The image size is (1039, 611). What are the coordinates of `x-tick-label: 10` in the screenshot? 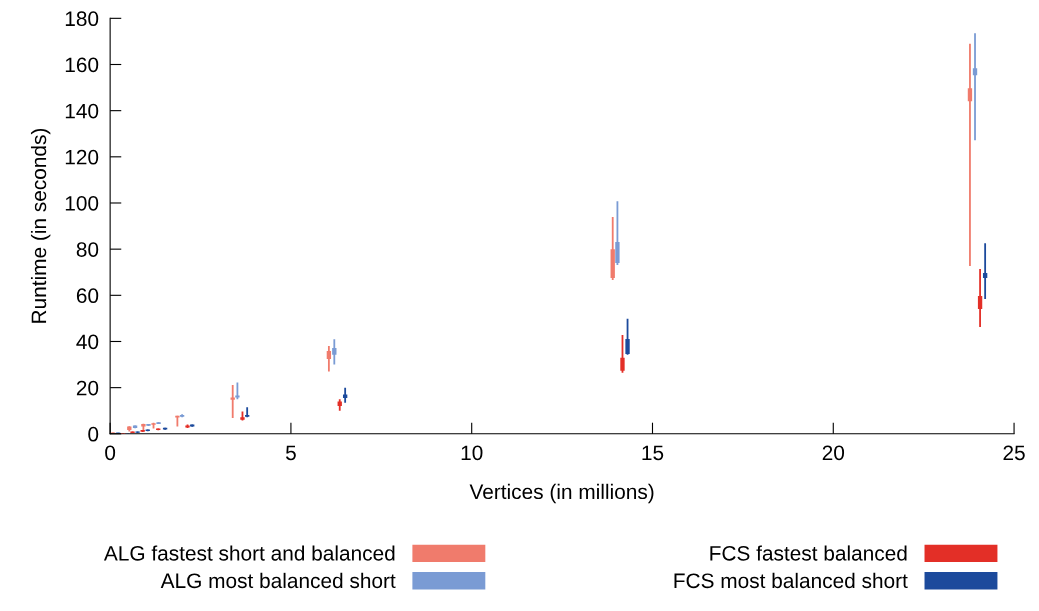 It's located at (472, 453).